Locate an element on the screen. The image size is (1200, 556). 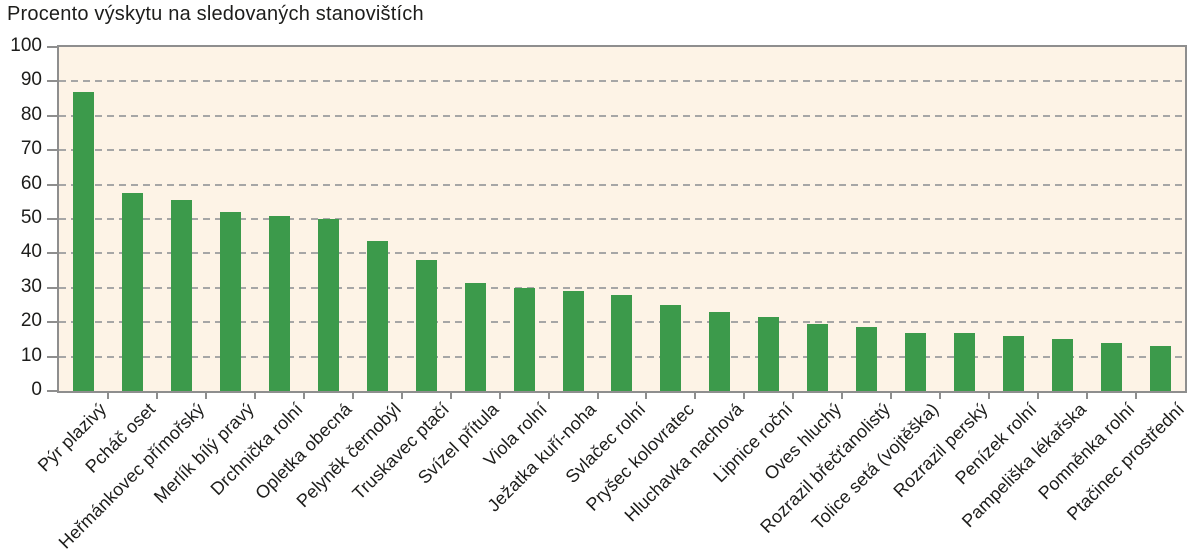
y-tick-label: 30 is located at coordinates (31, 286).